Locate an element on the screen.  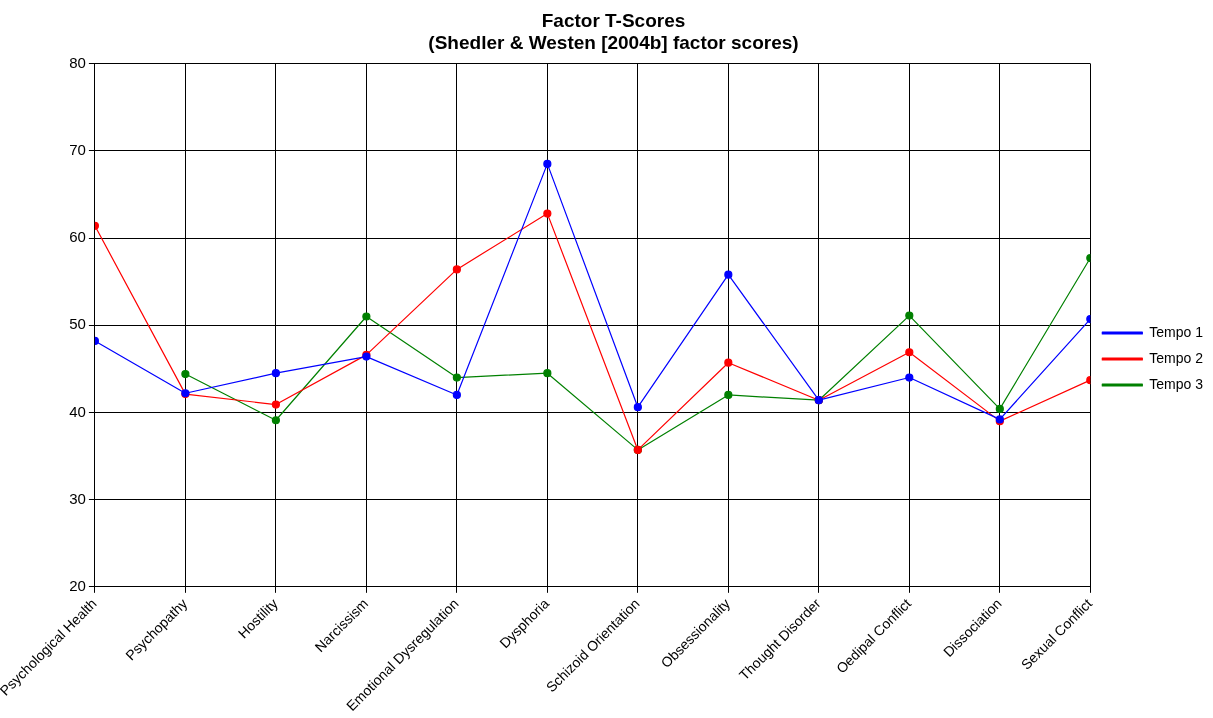
y-tick-label: 70 is located at coordinates (77, 149).